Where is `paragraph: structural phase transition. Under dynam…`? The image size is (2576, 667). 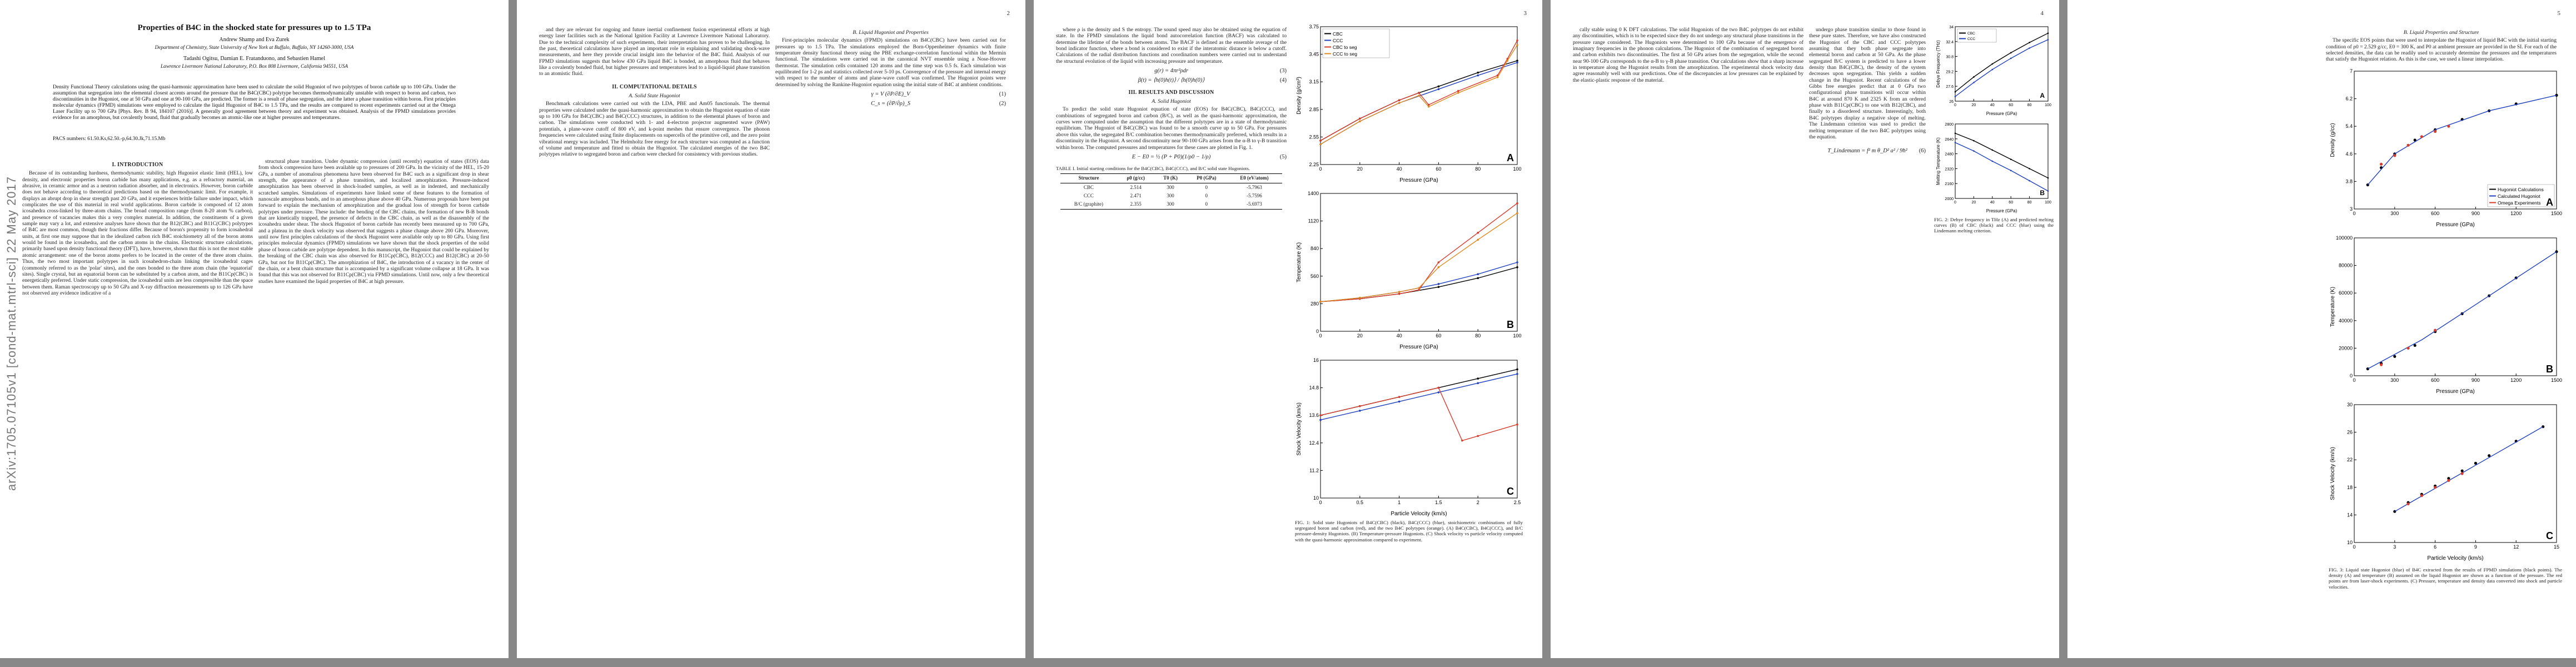
paragraph: structural phase transition. Under dynam… is located at coordinates (373, 221).